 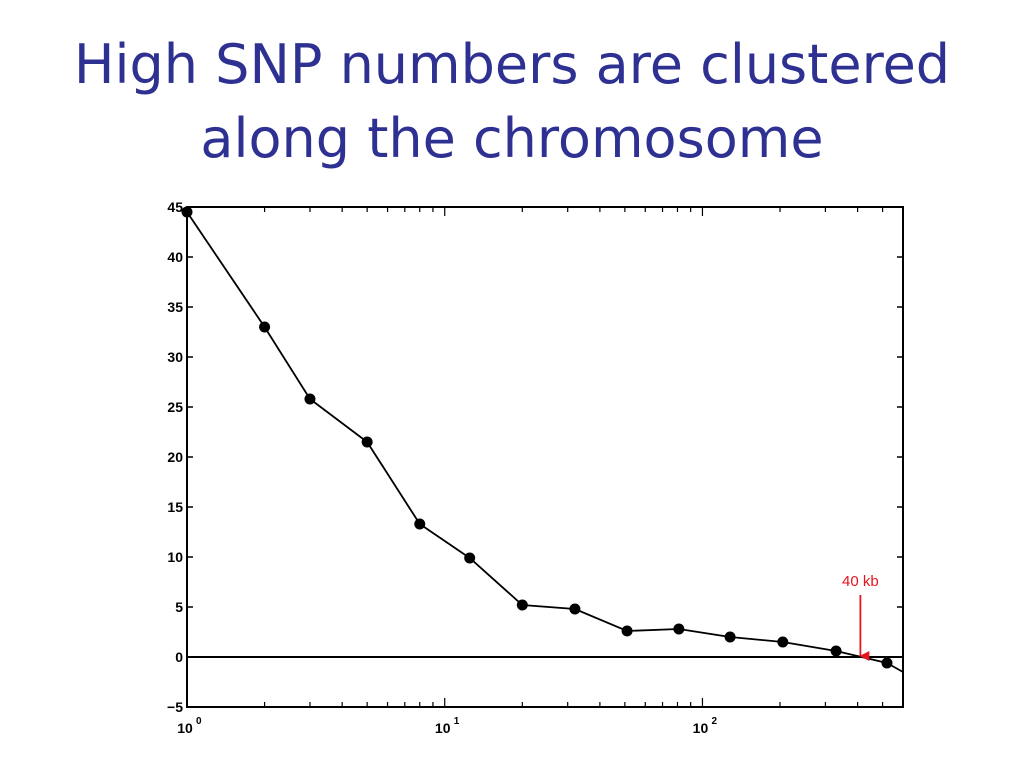 What do you see at coordinates (175, 257) in the screenshot?
I see `y-tick-label: 40` at bounding box center [175, 257].